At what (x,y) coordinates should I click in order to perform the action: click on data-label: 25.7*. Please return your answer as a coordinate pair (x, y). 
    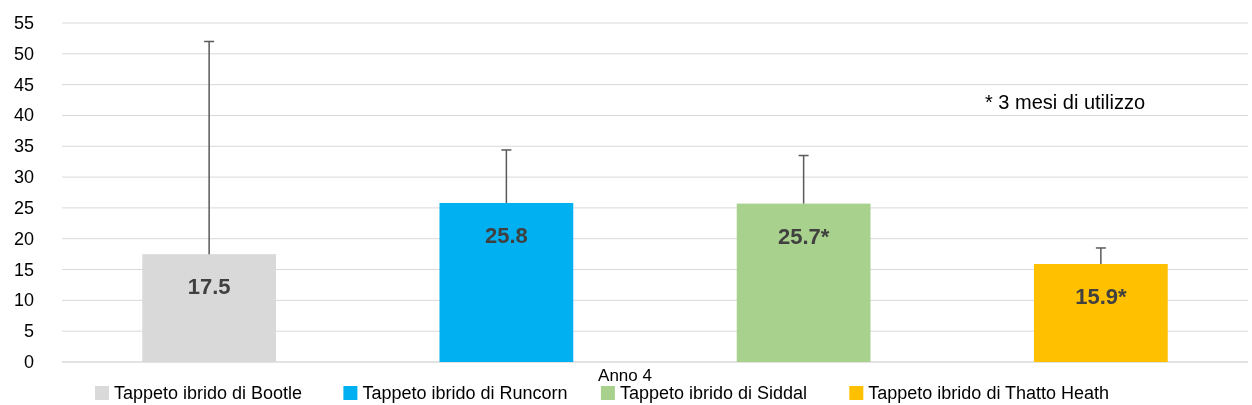
    Looking at the image, I should click on (803, 236).